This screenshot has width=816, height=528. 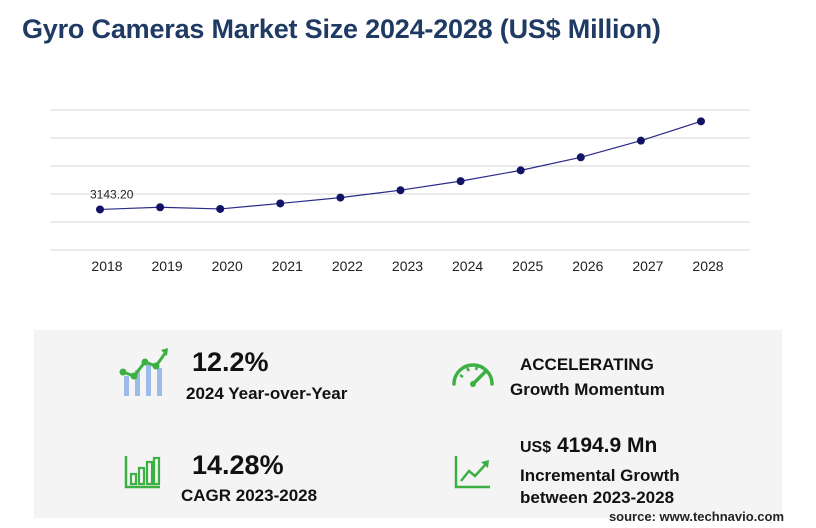 What do you see at coordinates (280, 203) in the screenshot?
I see `data-point-2021` at bounding box center [280, 203].